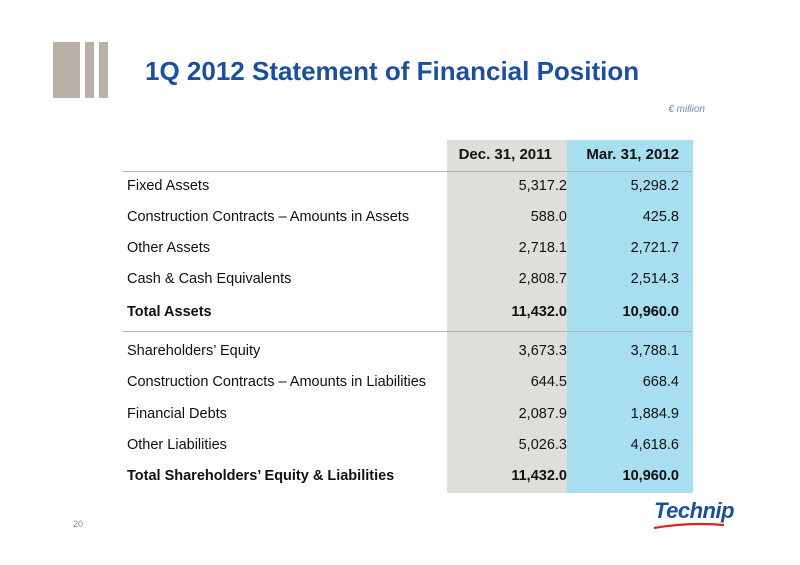 This screenshot has height=565, width=800. What do you see at coordinates (209, 279) in the screenshot?
I see `row-label: Cash & Cash Equivalents` at bounding box center [209, 279].